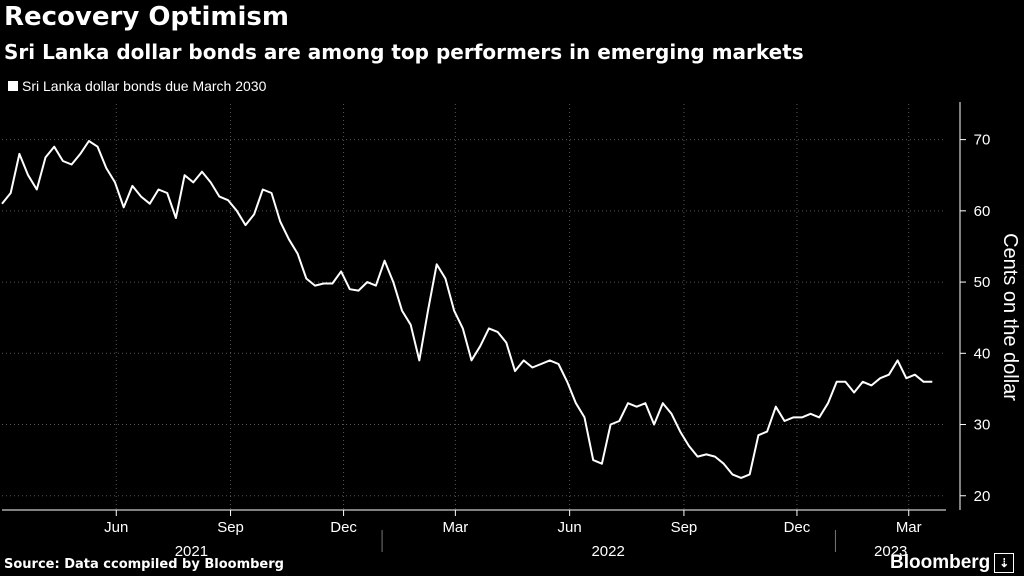 Image resolution: width=1024 pixels, height=576 pixels. What do you see at coordinates (982, 211) in the screenshot?
I see `y-tick-label: 60` at bounding box center [982, 211].